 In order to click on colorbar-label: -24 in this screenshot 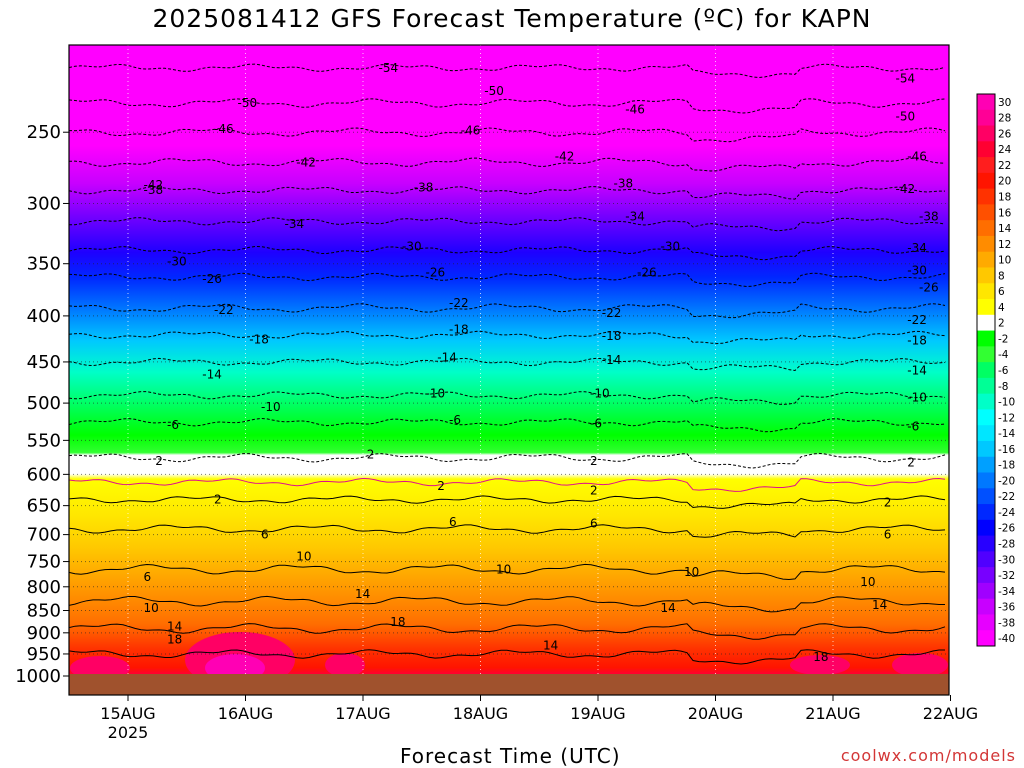, I will do `click(1006, 513)`.